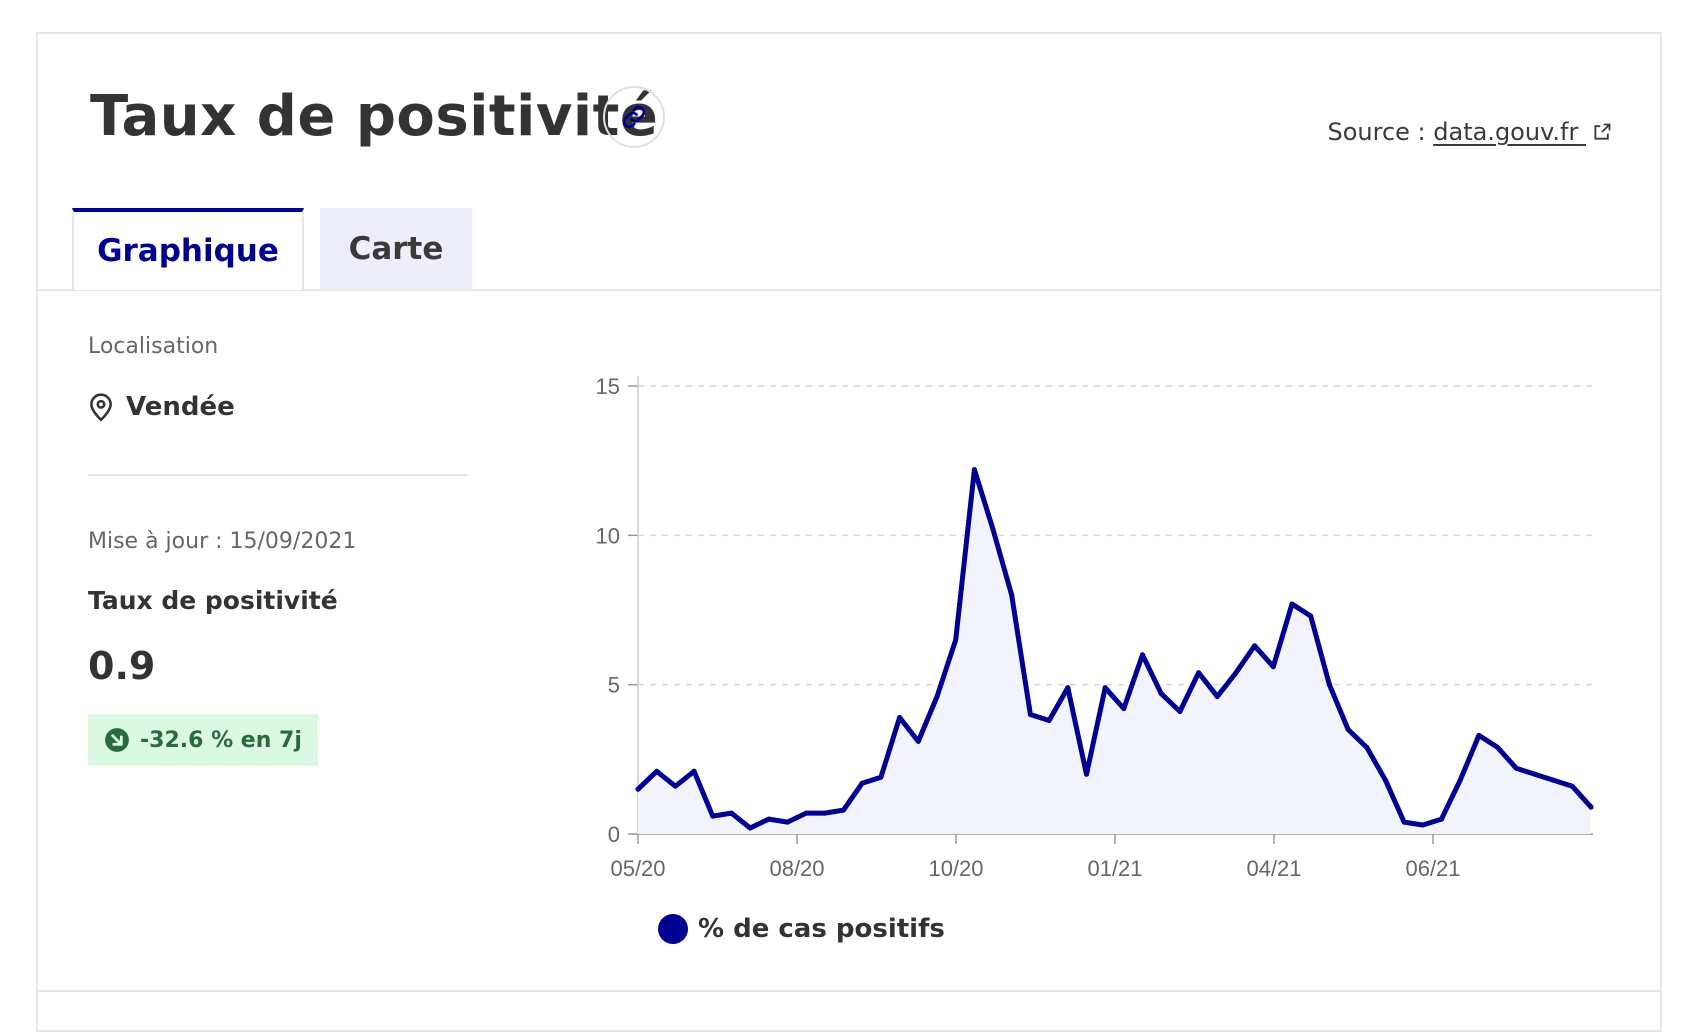  Describe the element at coordinates (188, 249) in the screenshot. I see `tab-graphique: Graphique` at that location.